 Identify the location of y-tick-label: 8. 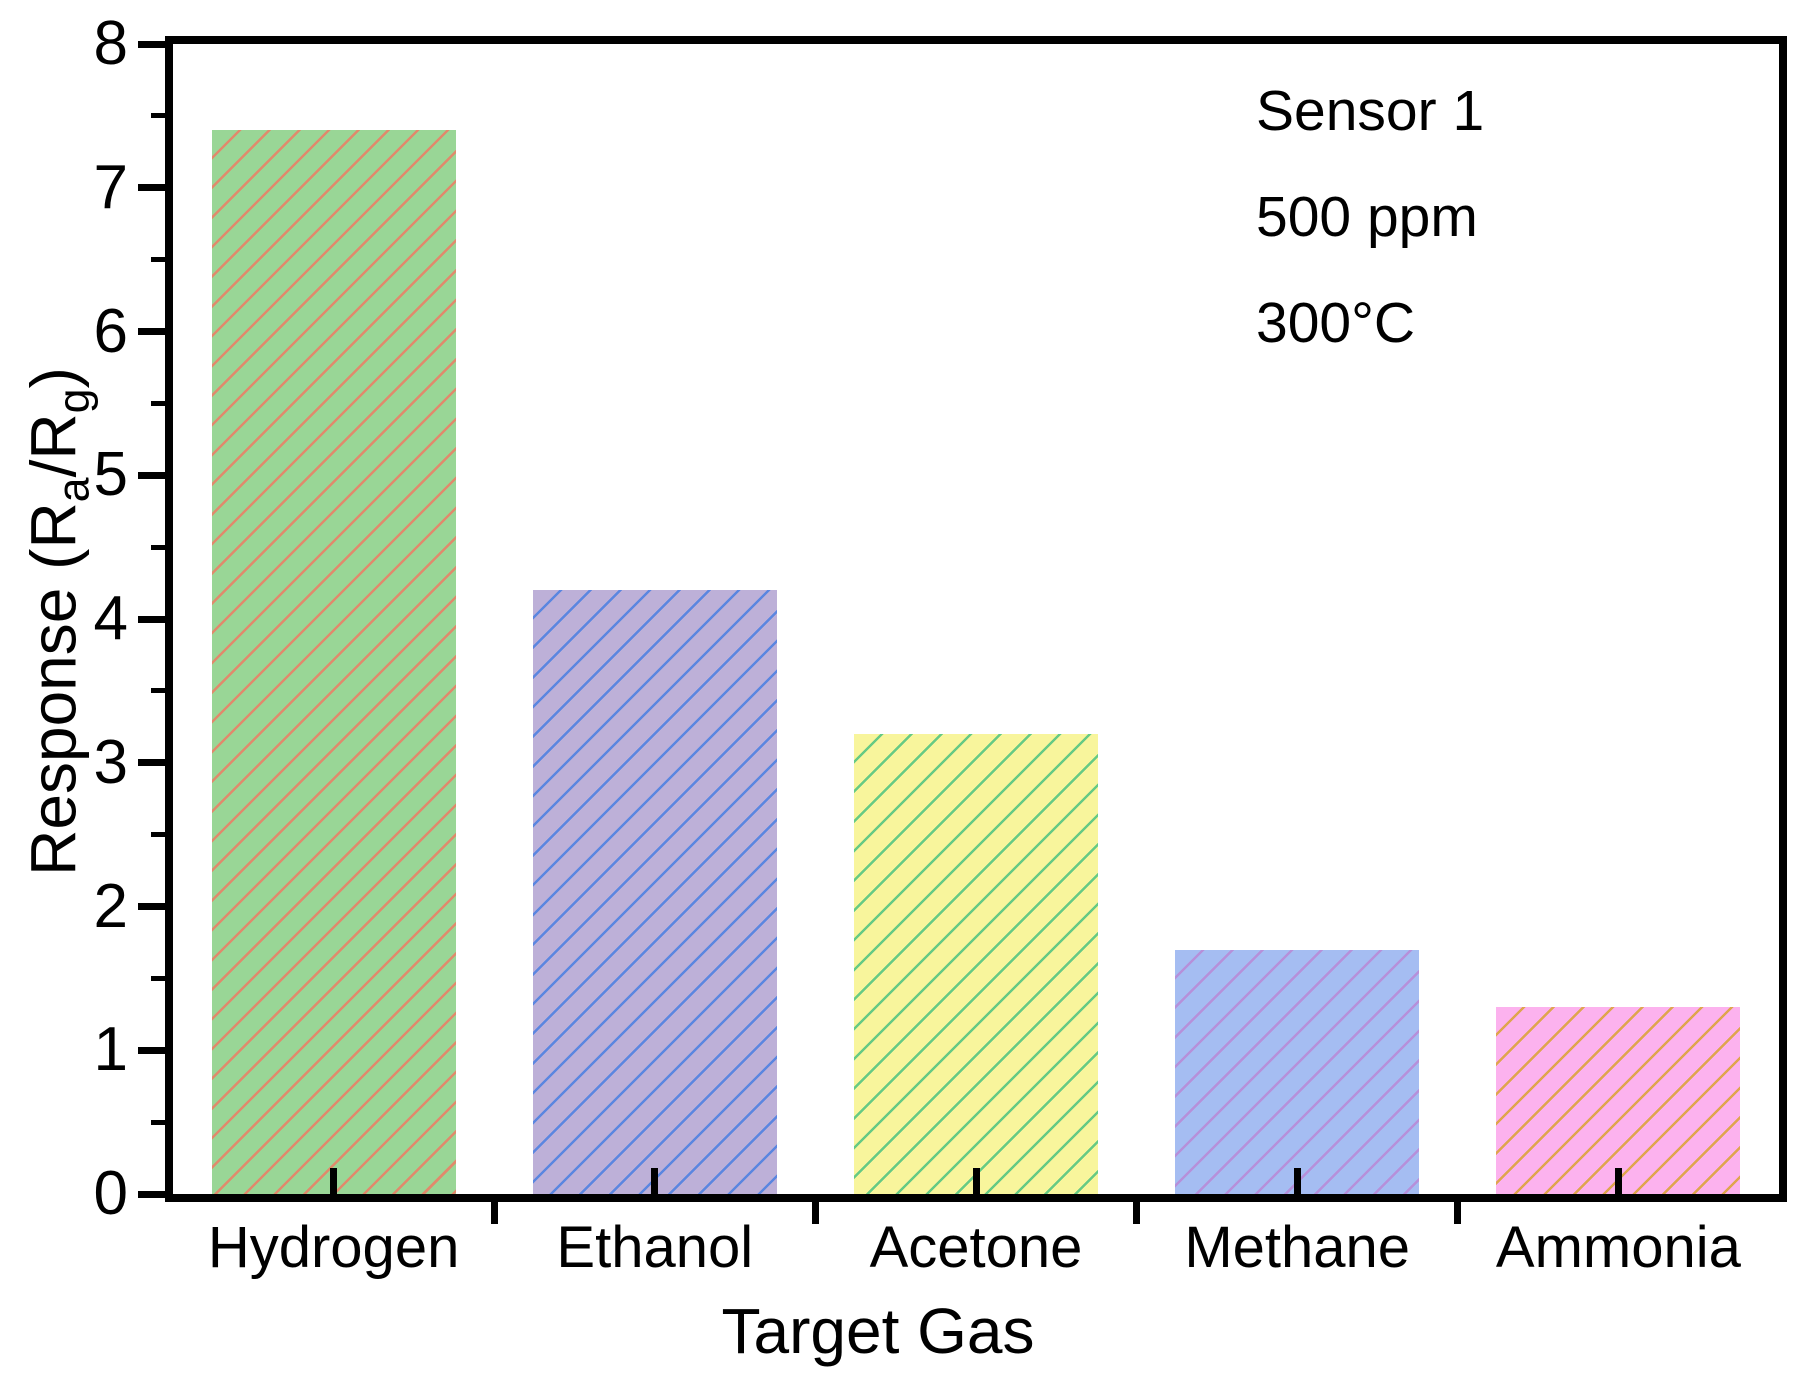
(110, 43).